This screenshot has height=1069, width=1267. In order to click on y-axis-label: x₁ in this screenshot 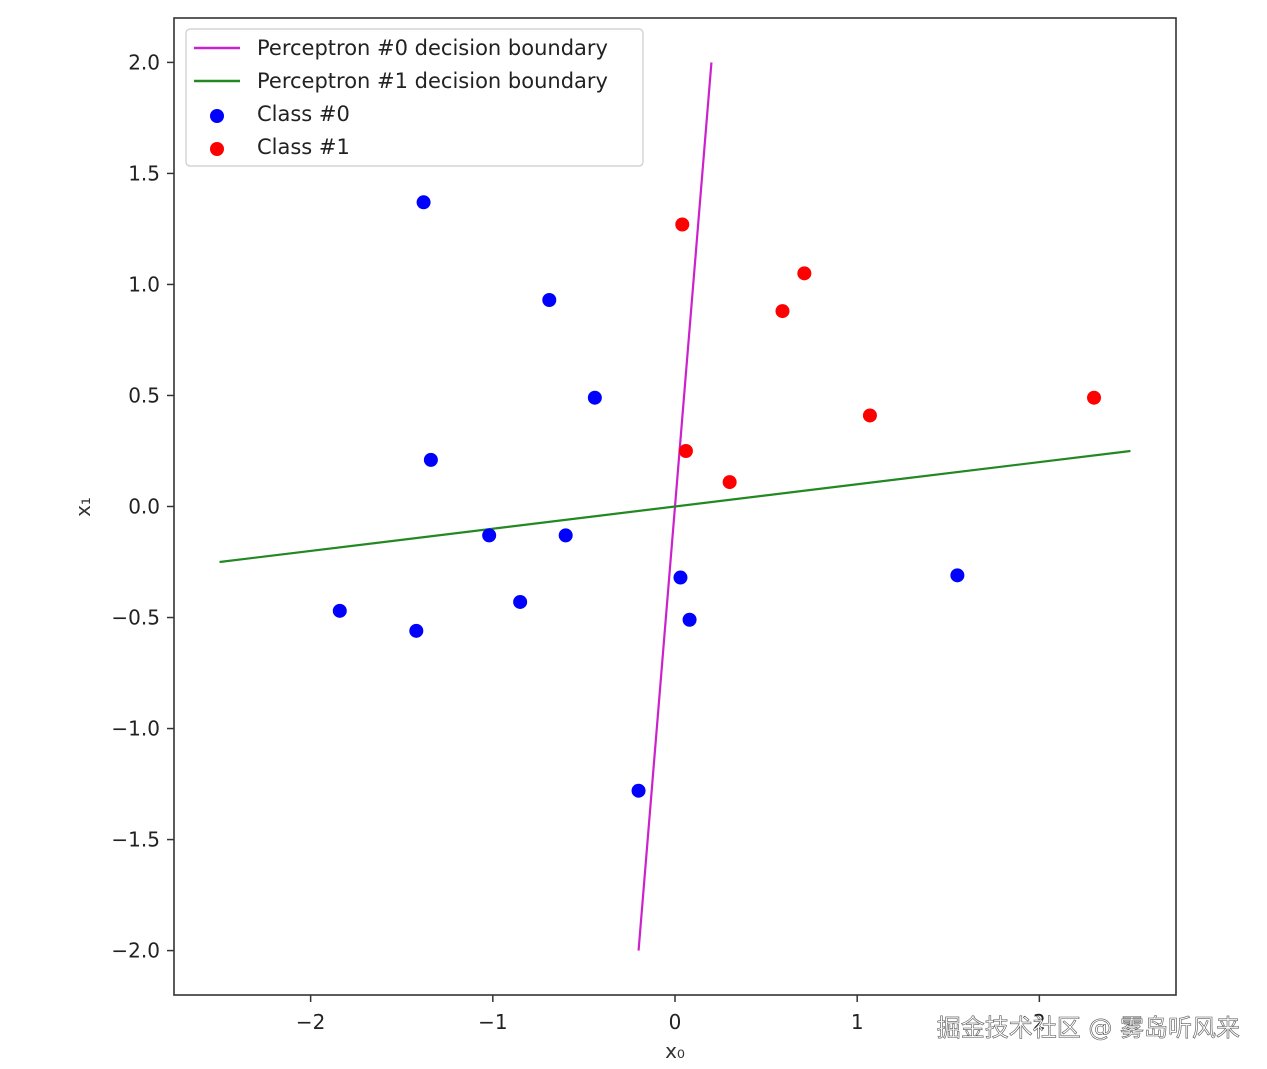, I will do `click(83, 507)`.